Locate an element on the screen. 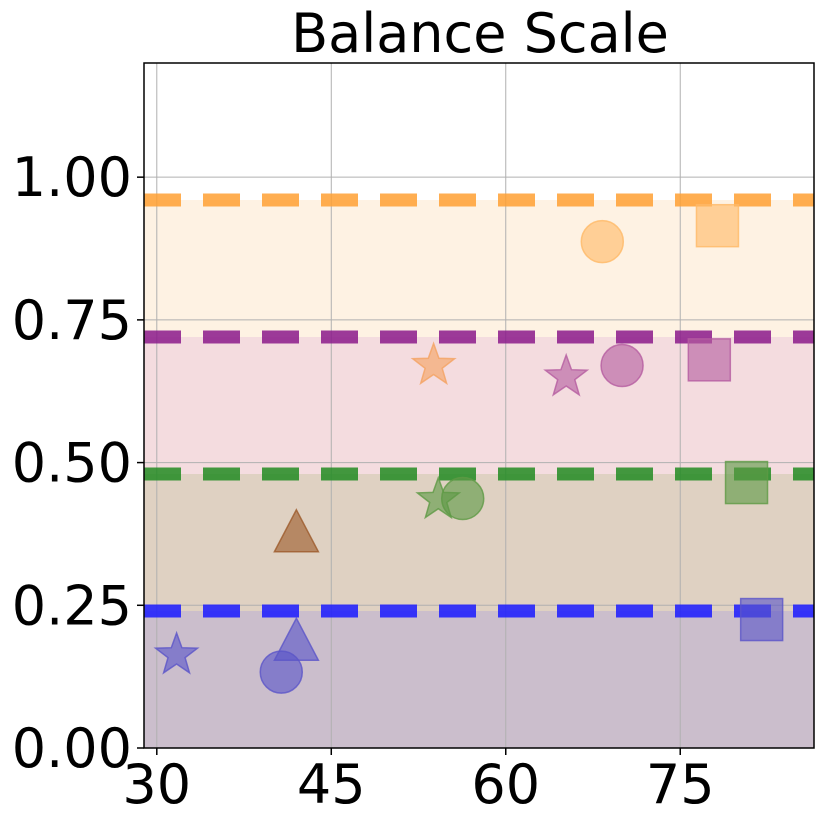 The image size is (825, 826). y-tick-label-1: 0.25 is located at coordinates (72, 605).